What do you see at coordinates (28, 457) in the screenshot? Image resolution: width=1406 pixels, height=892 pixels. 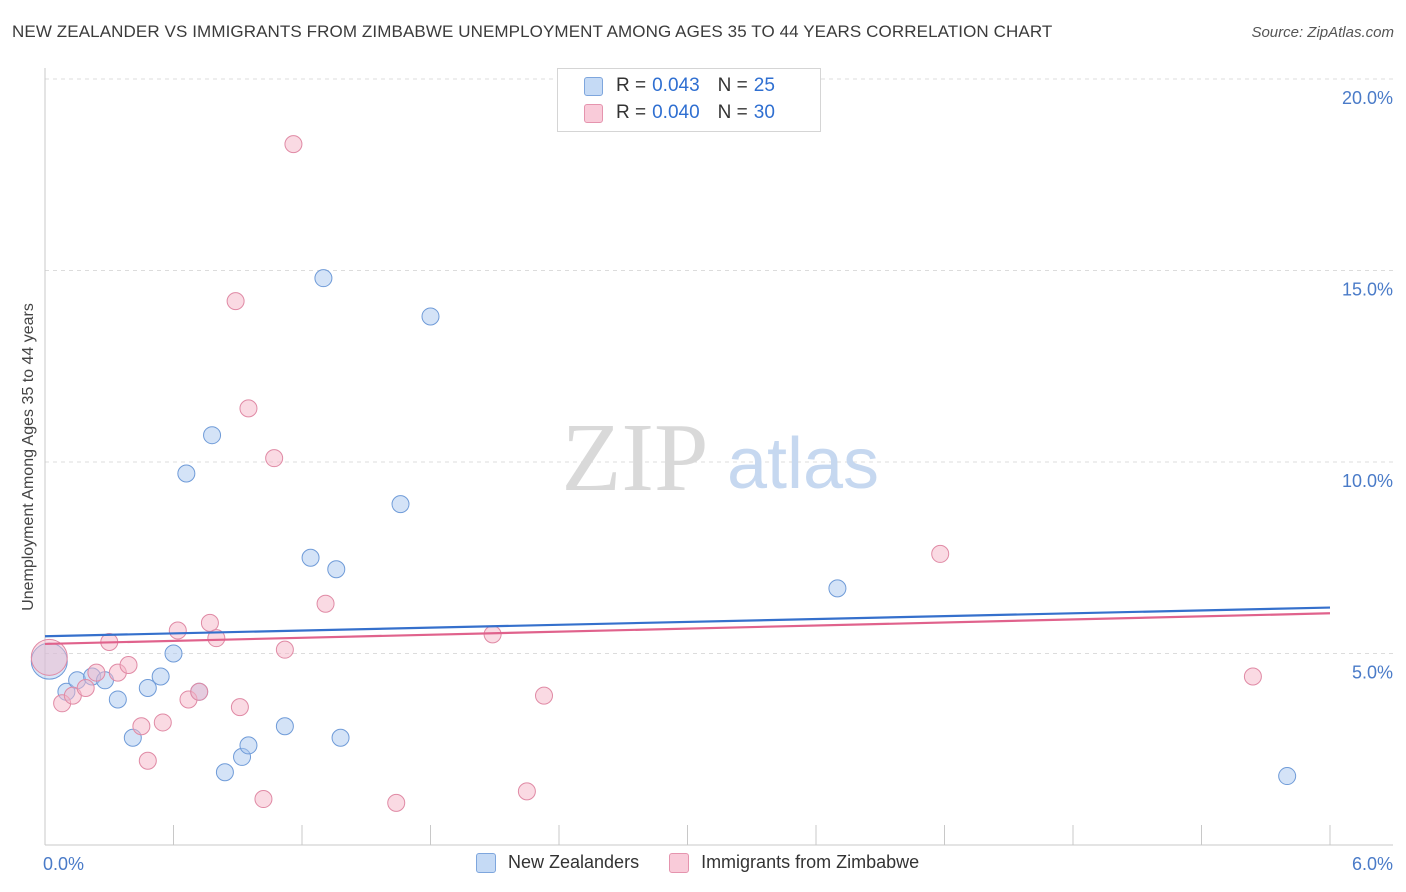 I see `y-axis-title: Unemployment Among Ages 35 to 44 years` at bounding box center [28, 457].